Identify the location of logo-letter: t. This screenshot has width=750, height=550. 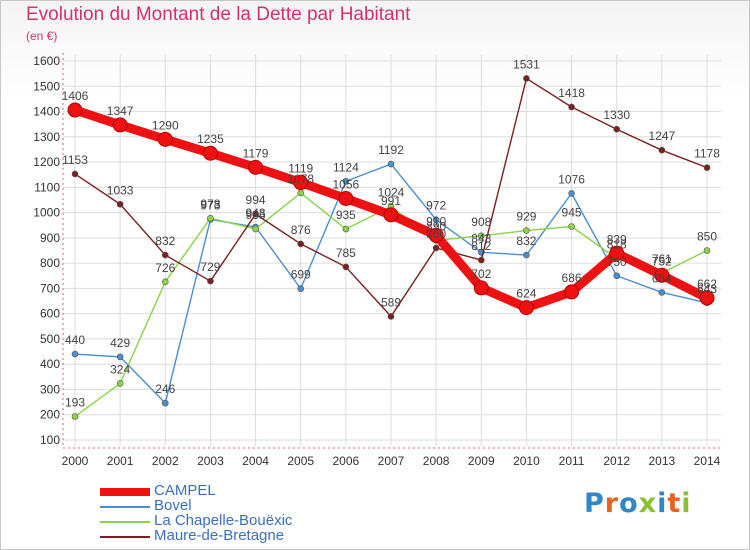
(674, 503).